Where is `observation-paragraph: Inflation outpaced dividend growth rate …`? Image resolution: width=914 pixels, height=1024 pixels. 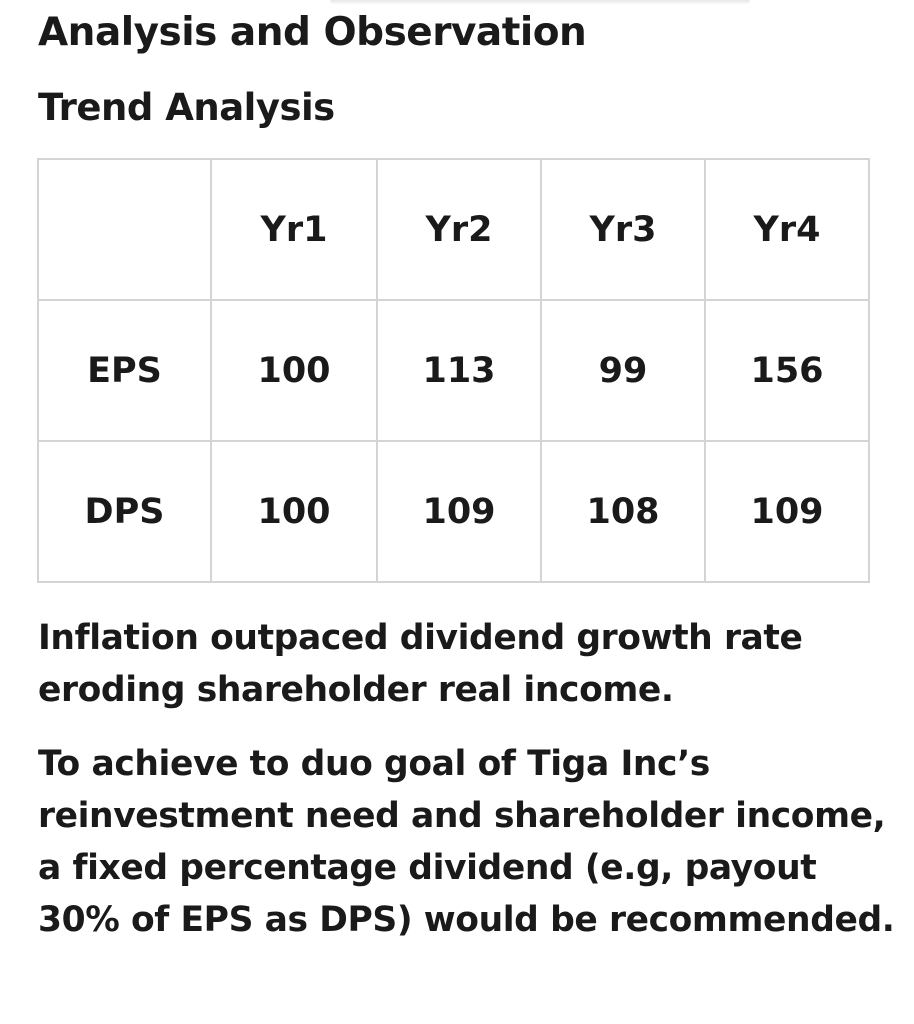 observation-paragraph: Inflation outpaced dividend growth rate … is located at coordinates (420, 664).